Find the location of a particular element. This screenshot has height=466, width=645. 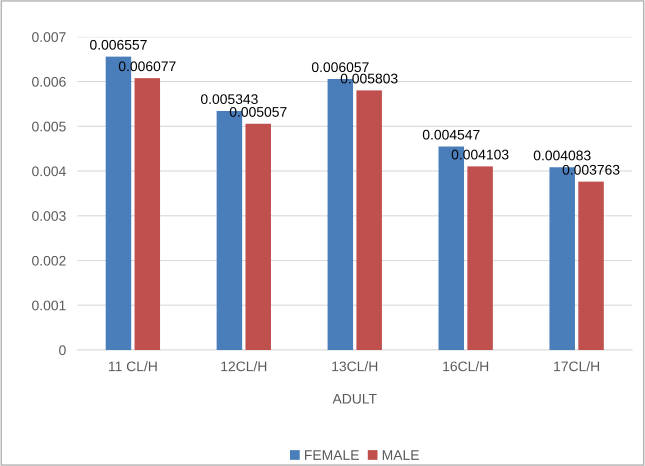

legend-label: FEMALE is located at coordinates (332, 455).